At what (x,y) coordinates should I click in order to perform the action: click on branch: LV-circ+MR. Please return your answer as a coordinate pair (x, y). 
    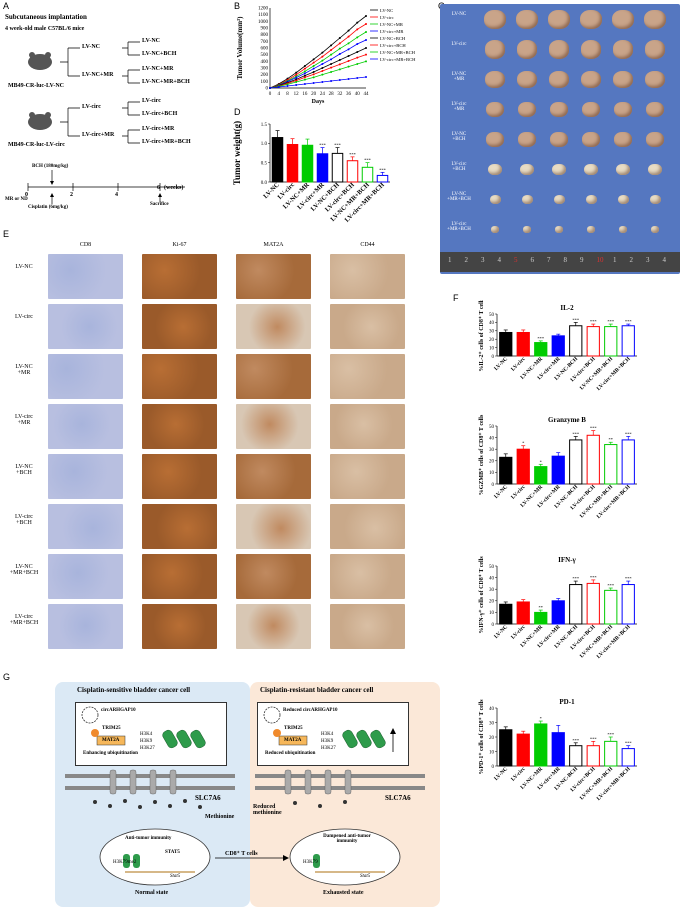
    Looking at the image, I should click on (158, 129).